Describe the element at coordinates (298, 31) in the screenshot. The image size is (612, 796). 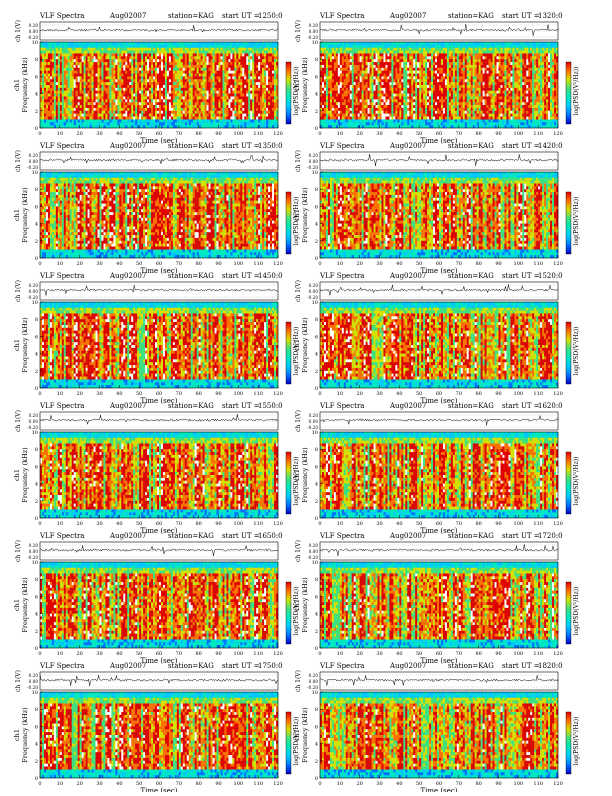
I see `trace-ylabel: ch 1(V)` at that location.